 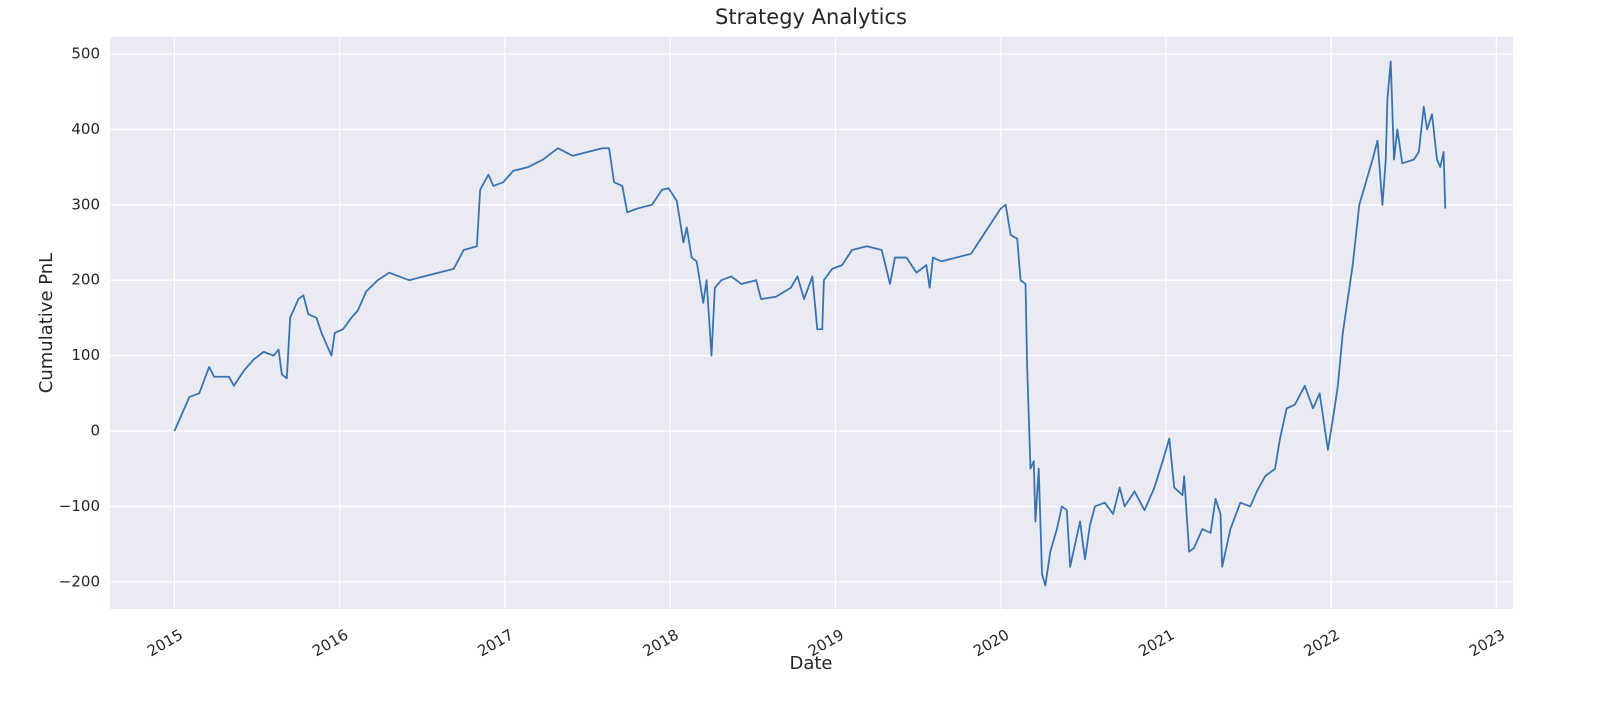 What do you see at coordinates (85, 129) in the screenshot?
I see `y-tick-label: 400` at bounding box center [85, 129].